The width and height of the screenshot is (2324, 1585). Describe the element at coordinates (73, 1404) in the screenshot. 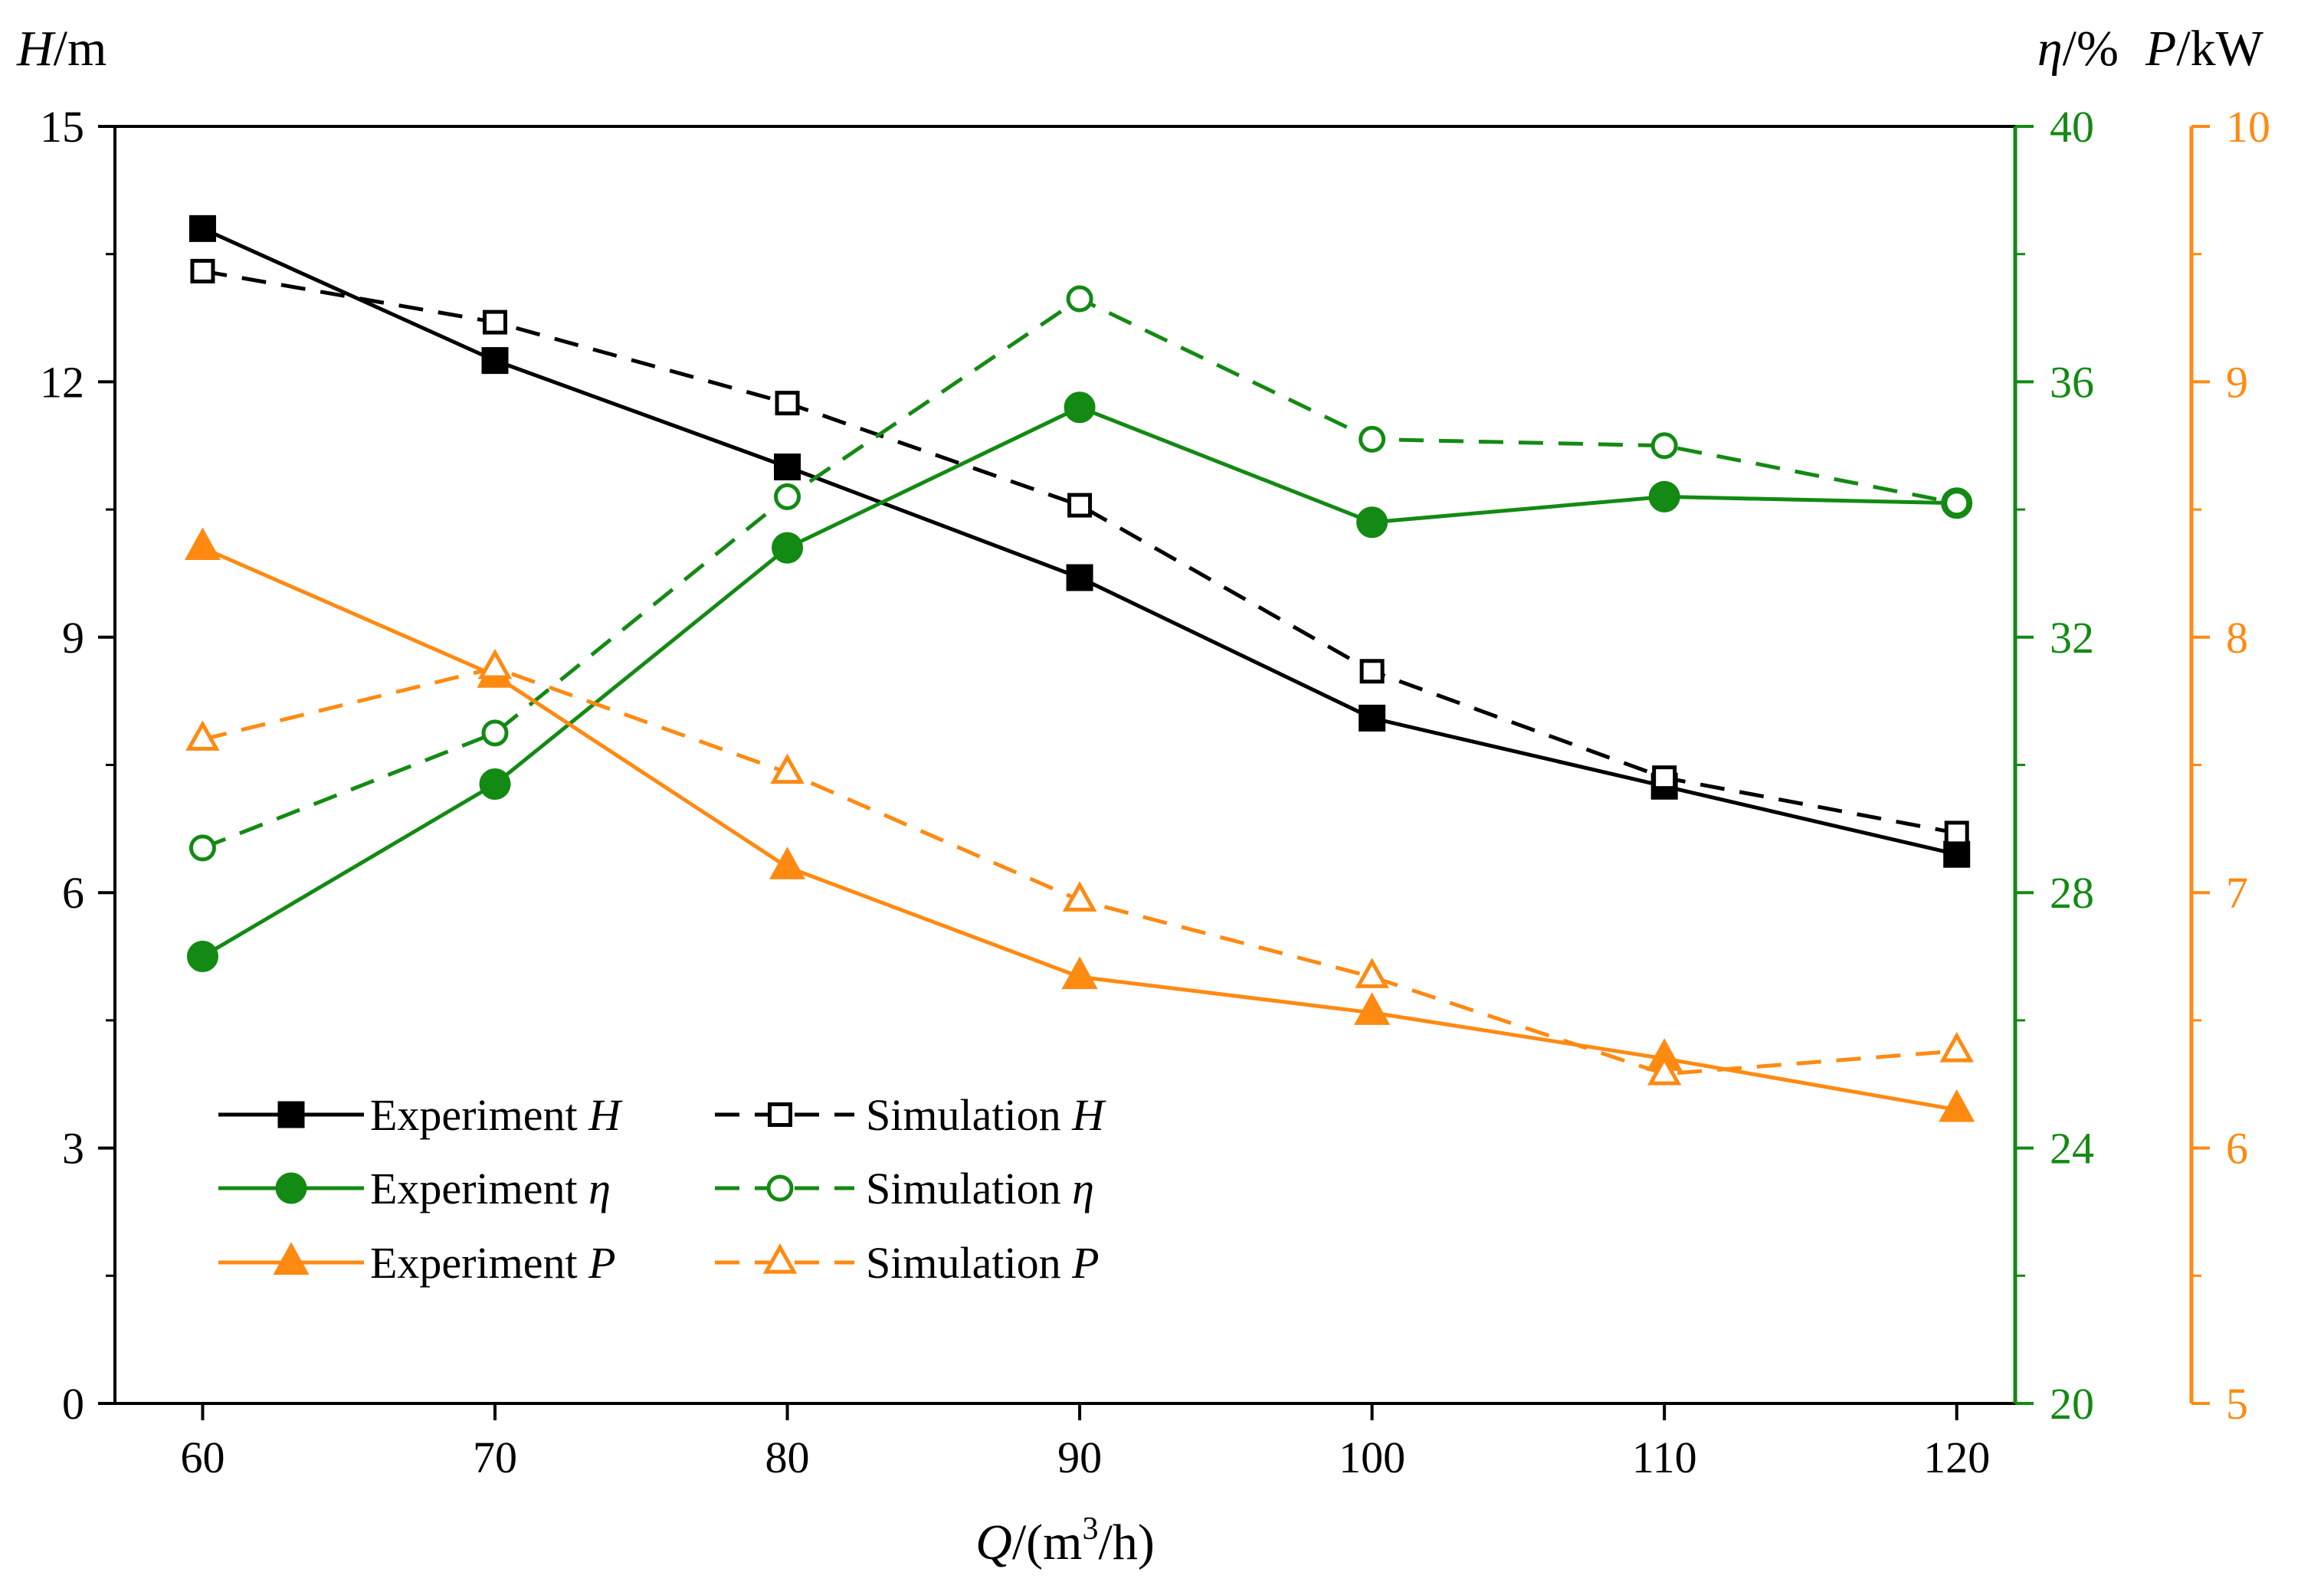

I see `h-tick-label: 0` at that location.